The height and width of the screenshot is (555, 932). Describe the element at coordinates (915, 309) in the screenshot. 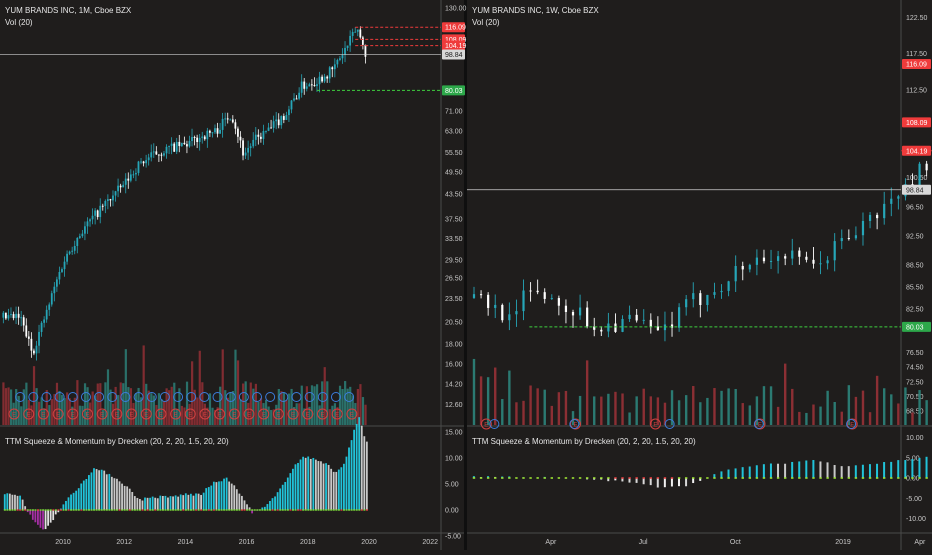

I see `price-tick: 82.50` at that location.